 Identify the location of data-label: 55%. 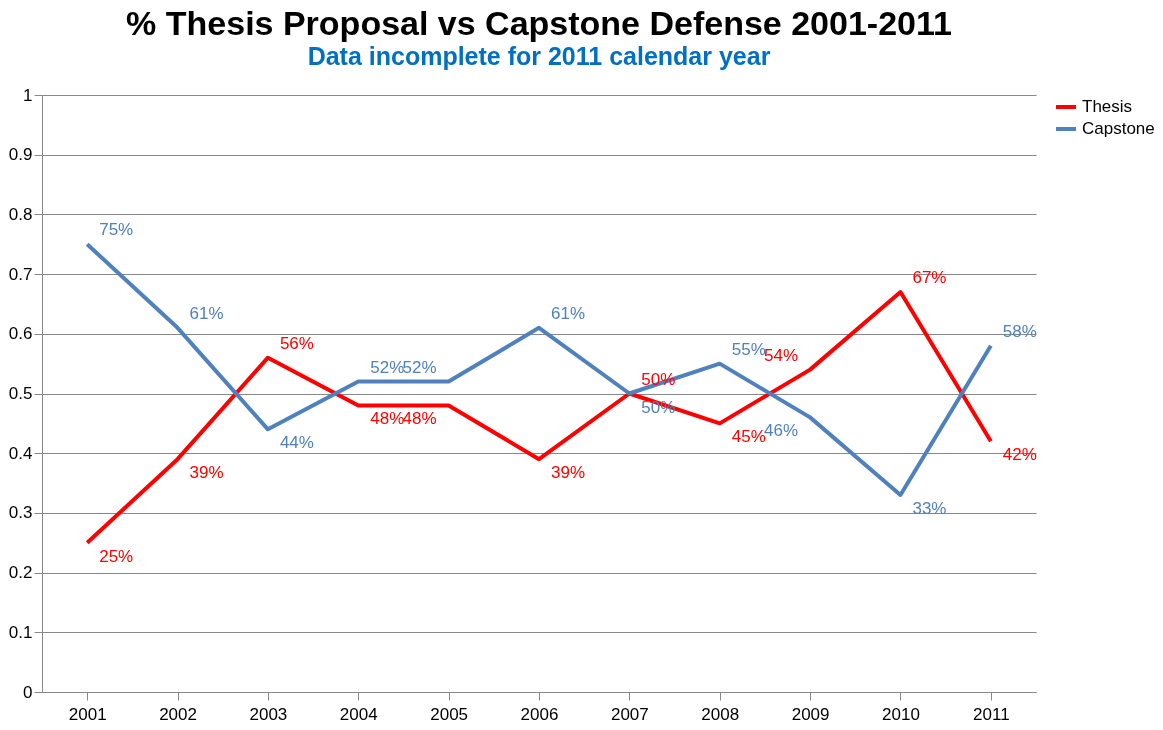
(748, 349).